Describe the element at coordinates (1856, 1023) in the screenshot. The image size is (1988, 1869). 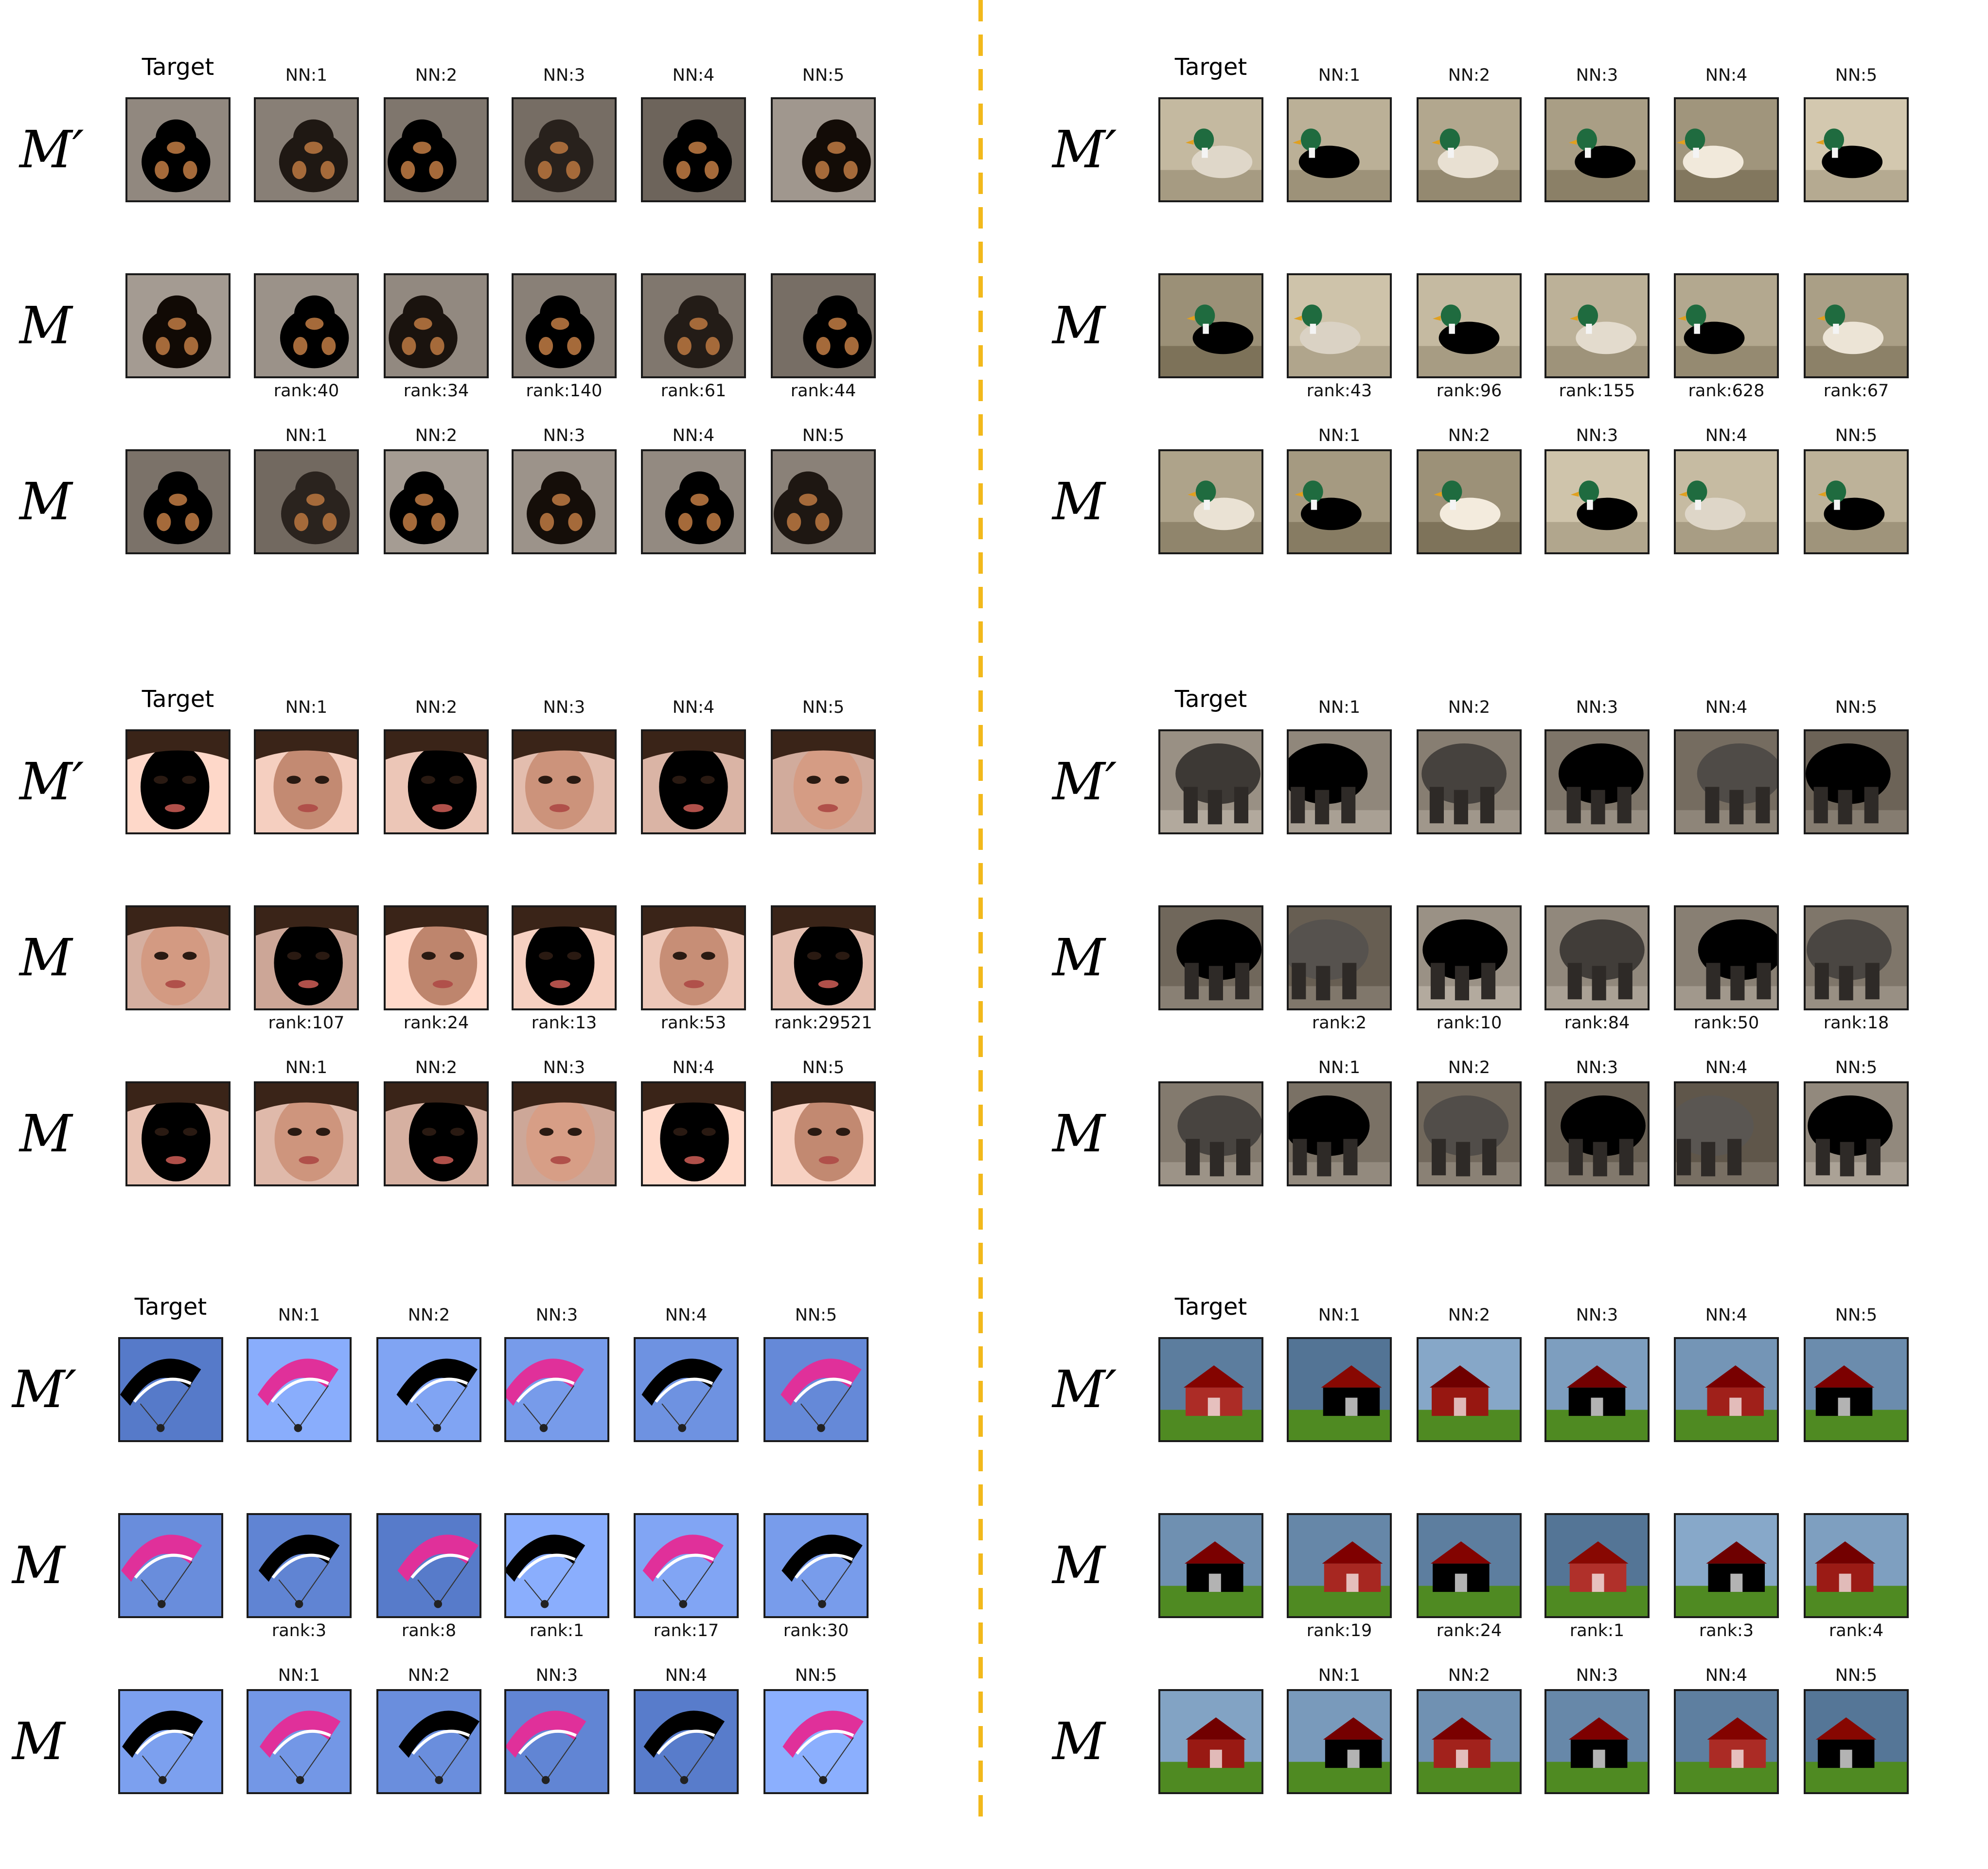
I see `rank-caption: rank:18` at that location.